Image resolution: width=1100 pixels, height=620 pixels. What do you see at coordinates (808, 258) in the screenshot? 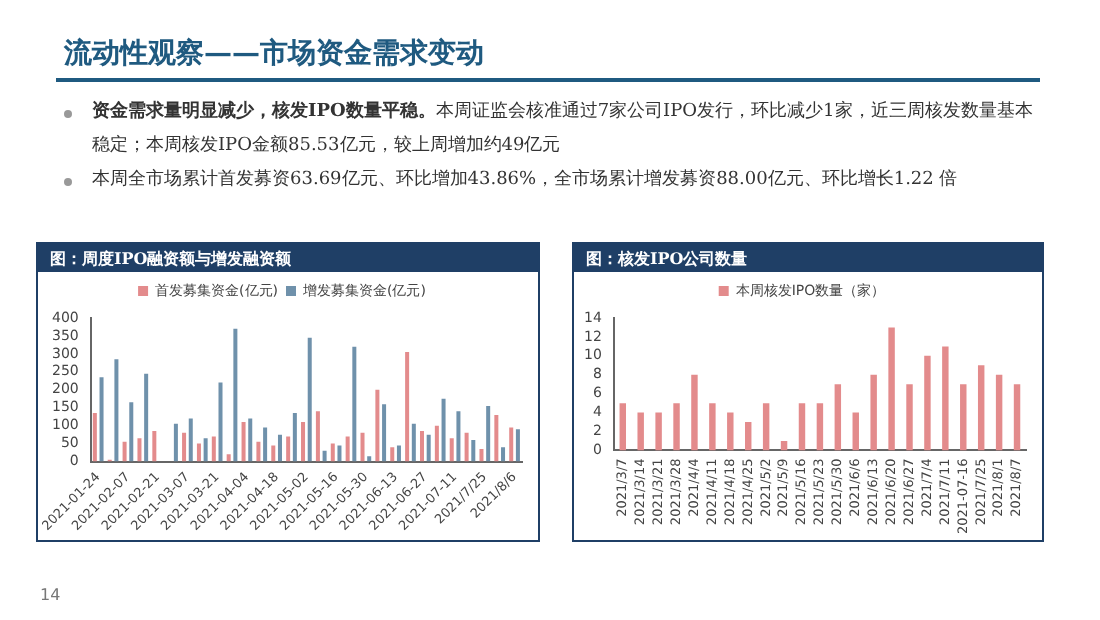
I see `chart-title: 图：核发IPO公司数量` at bounding box center [808, 258].